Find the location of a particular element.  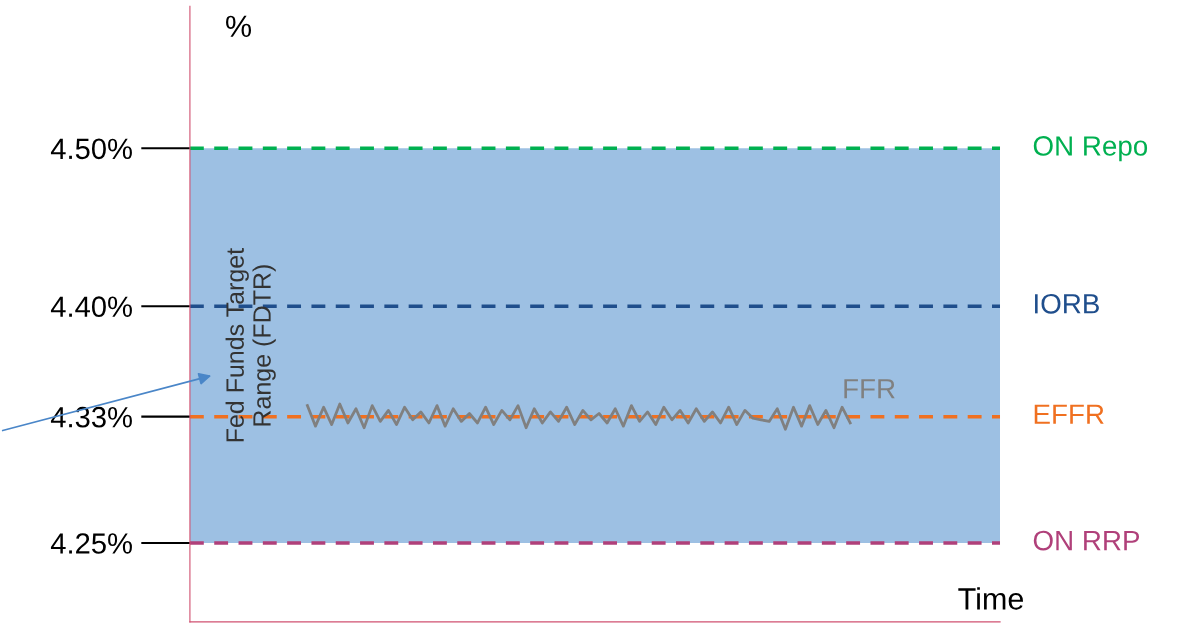

y-tick-label: 4.40% is located at coordinates (91, 307).